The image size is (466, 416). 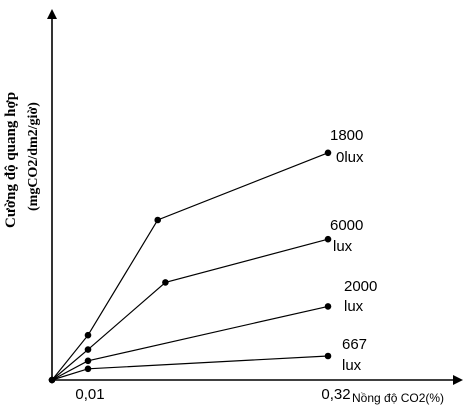 I want to click on x-tick-label-0: 0,01, so click(x=89, y=394).